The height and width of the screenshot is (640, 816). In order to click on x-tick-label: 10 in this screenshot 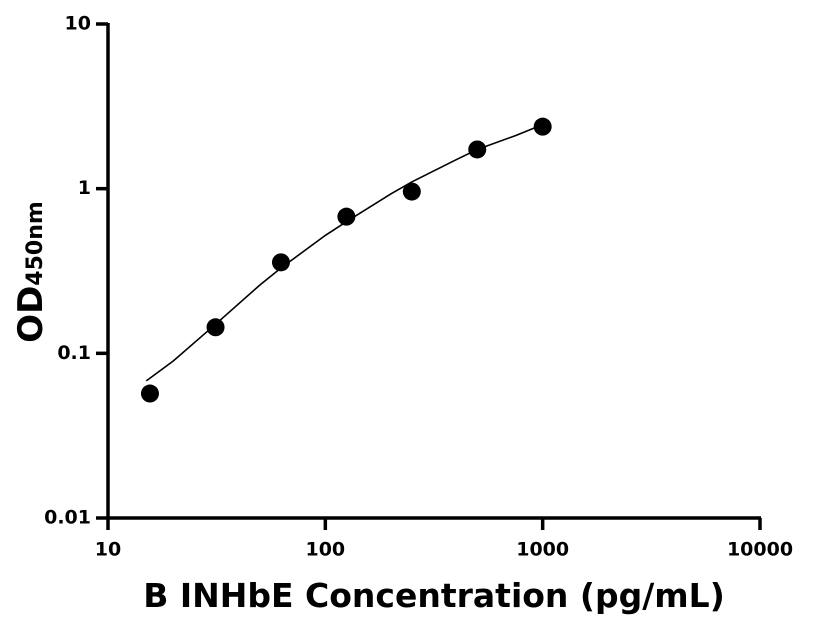, I will do `click(108, 550)`.